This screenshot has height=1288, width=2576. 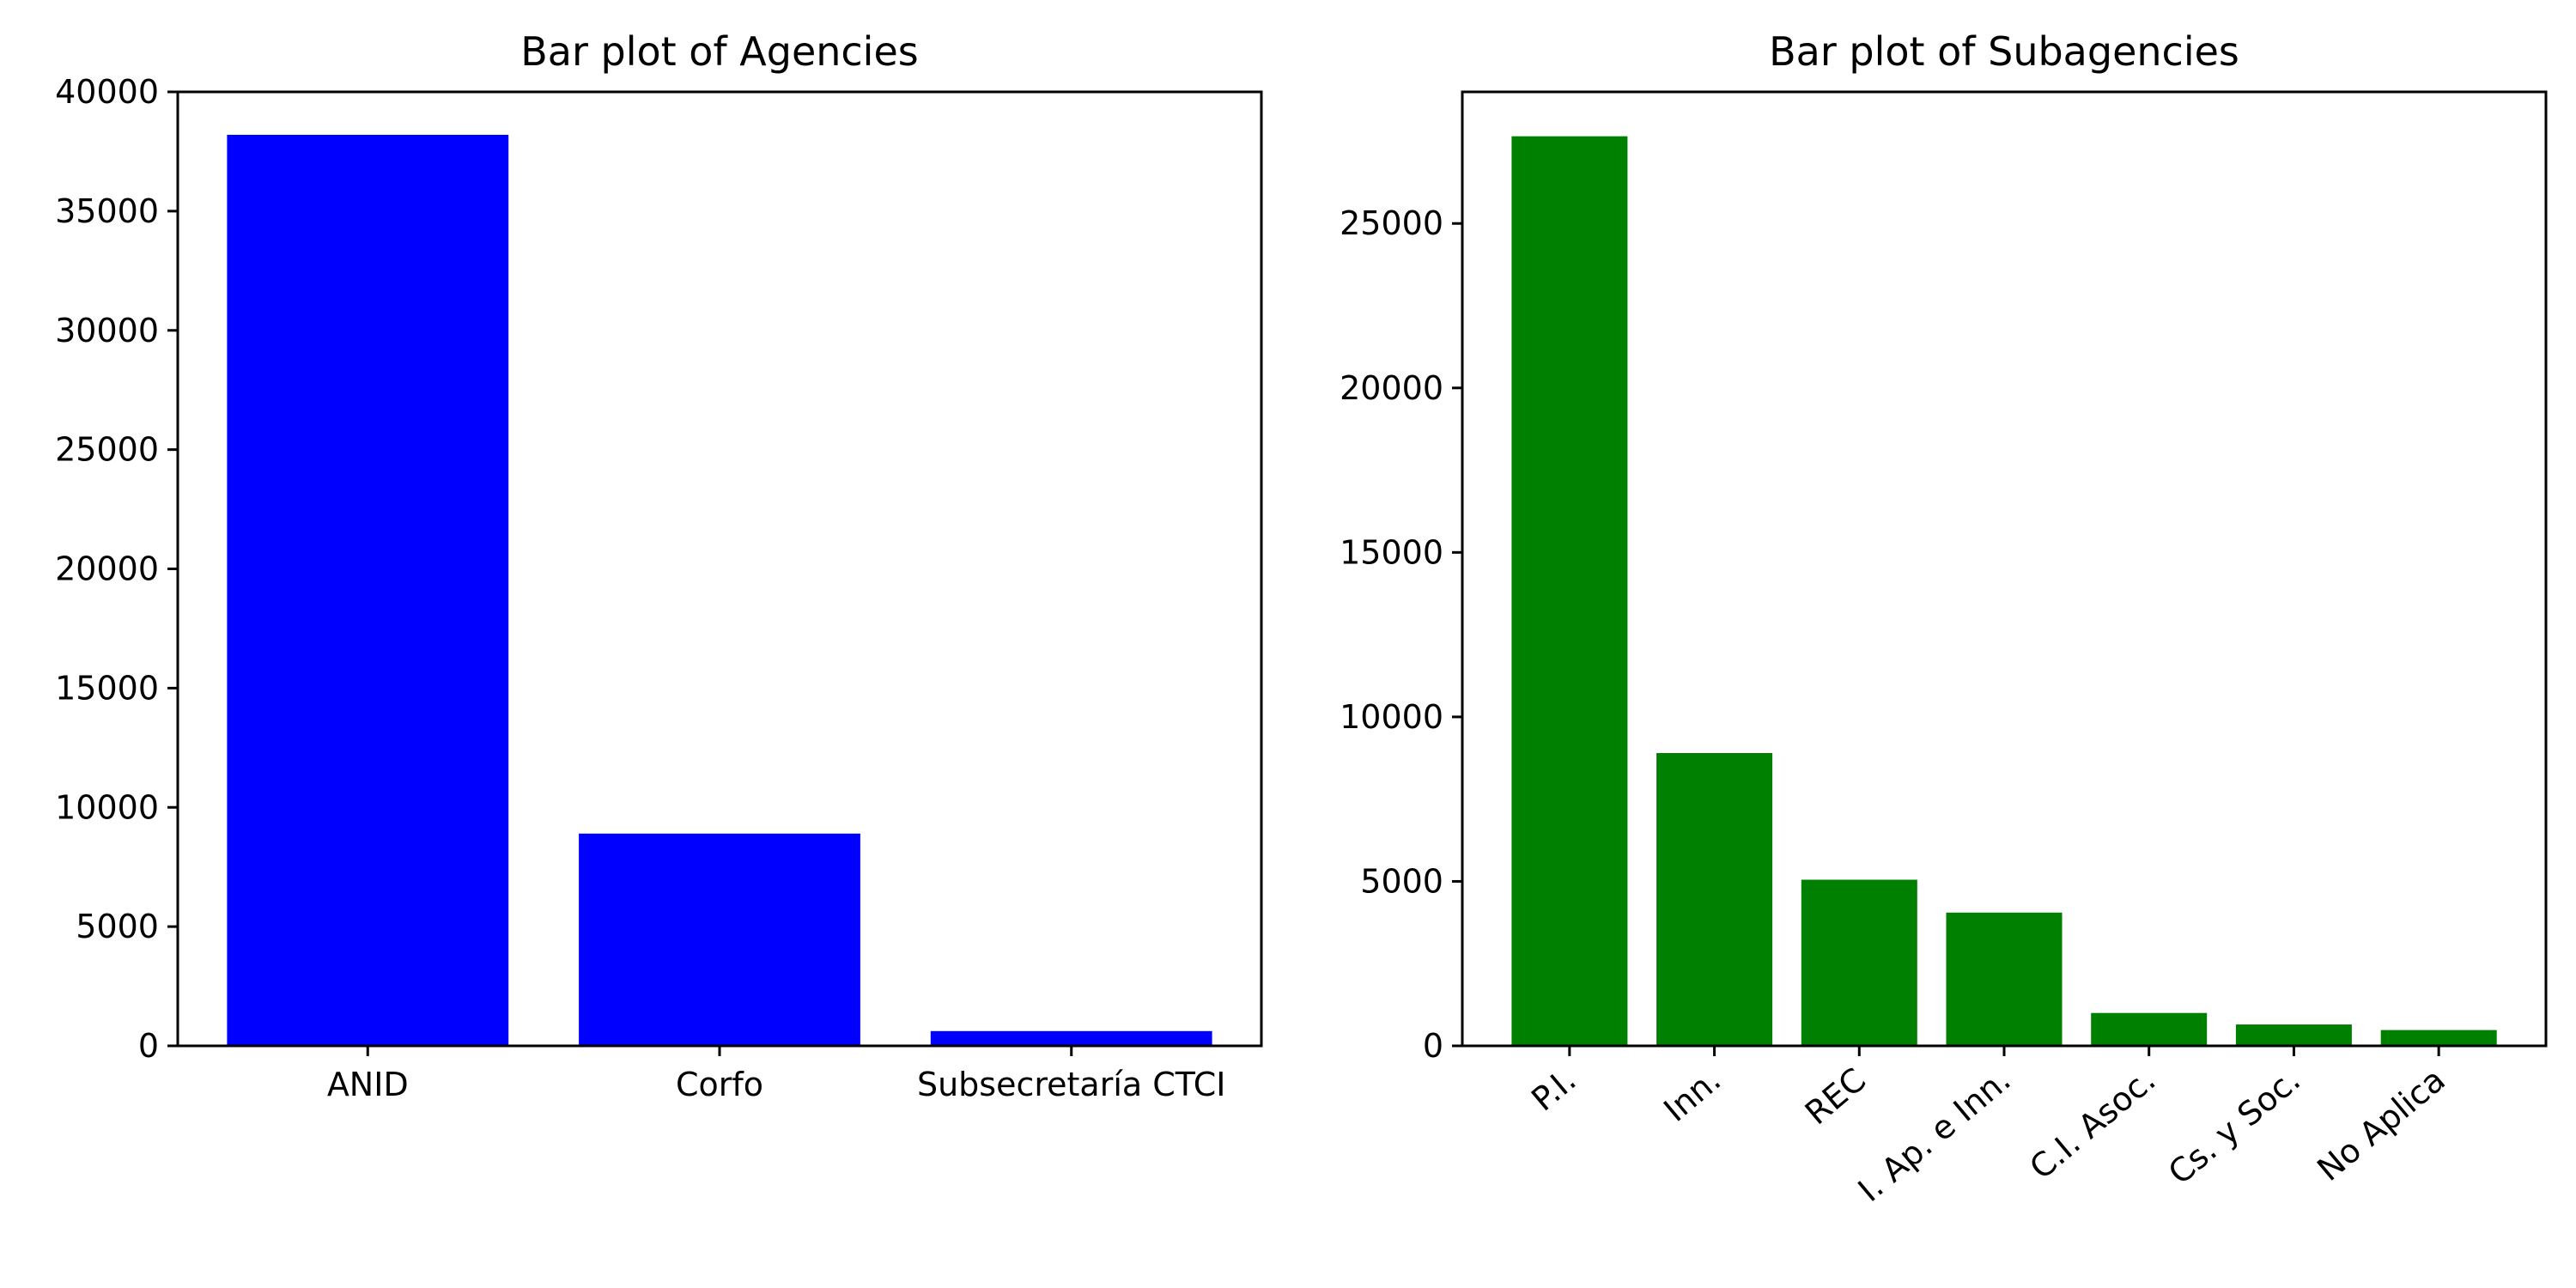 What do you see at coordinates (107, 92) in the screenshot?
I see `agencies-y-tick-label-8: 40000` at bounding box center [107, 92].